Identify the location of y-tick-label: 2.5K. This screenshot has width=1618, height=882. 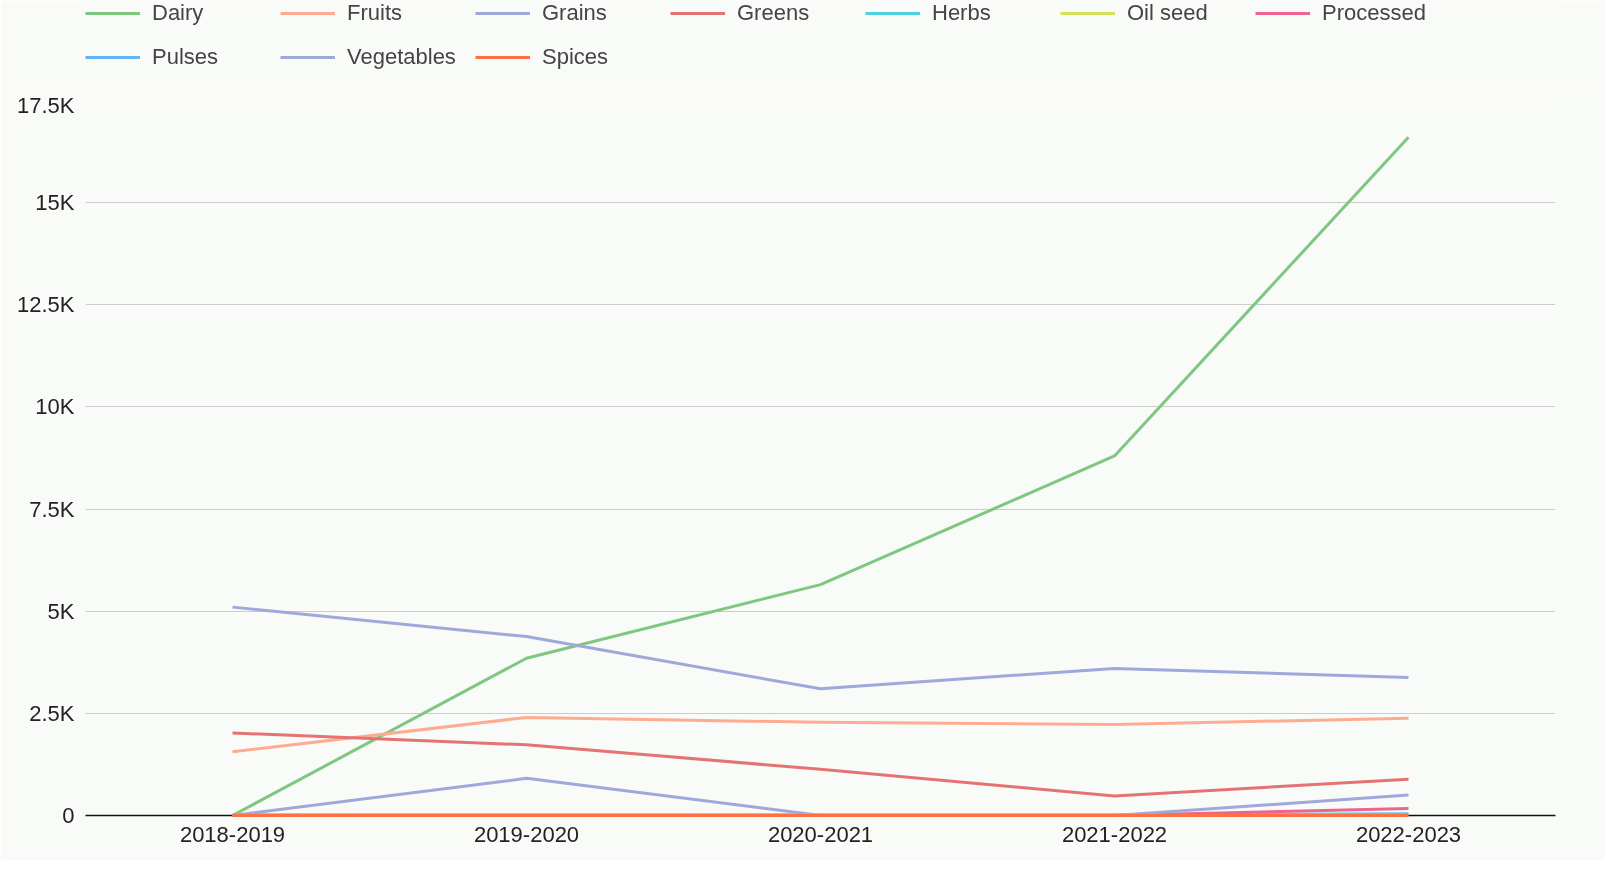
(52, 713).